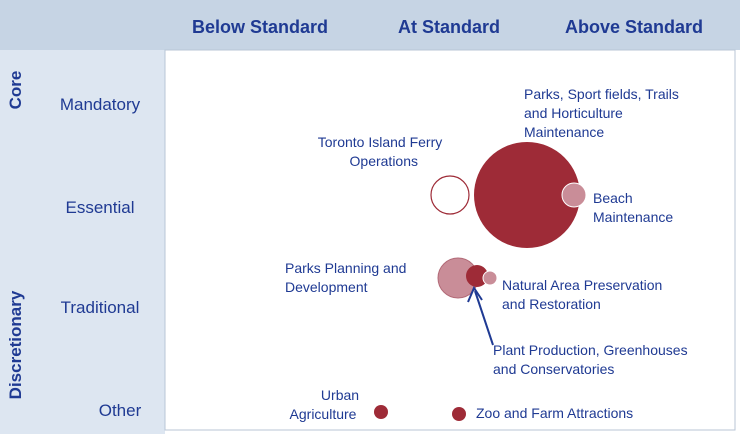 The width and height of the screenshot is (740, 439). What do you see at coordinates (325, 404) in the screenshot?
I see `bubble-label: Urban Agriculture` at bounding box center [325, 404].